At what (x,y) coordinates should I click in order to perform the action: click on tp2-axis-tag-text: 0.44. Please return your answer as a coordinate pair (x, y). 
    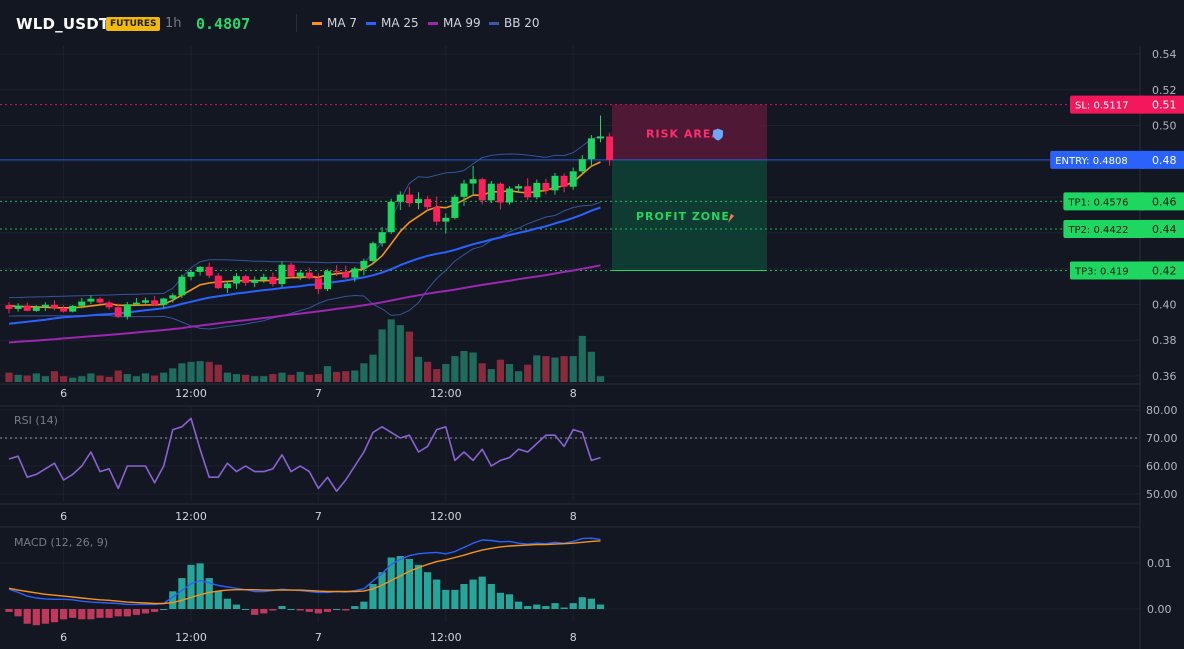
    Looking at the image, I should click on (1164, 229).